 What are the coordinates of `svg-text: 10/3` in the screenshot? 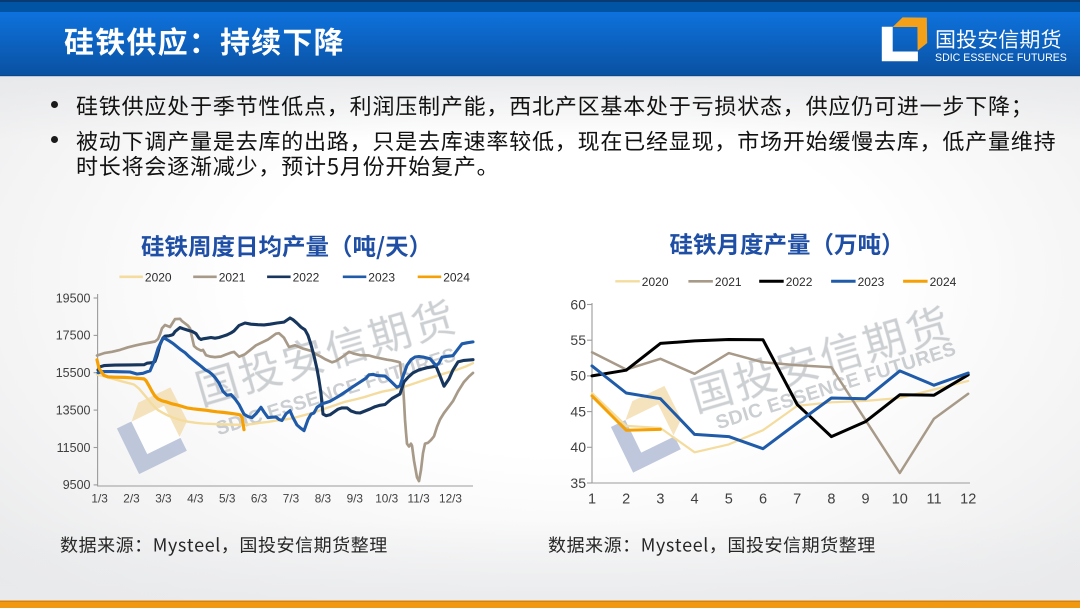 It's located at (386, 499).